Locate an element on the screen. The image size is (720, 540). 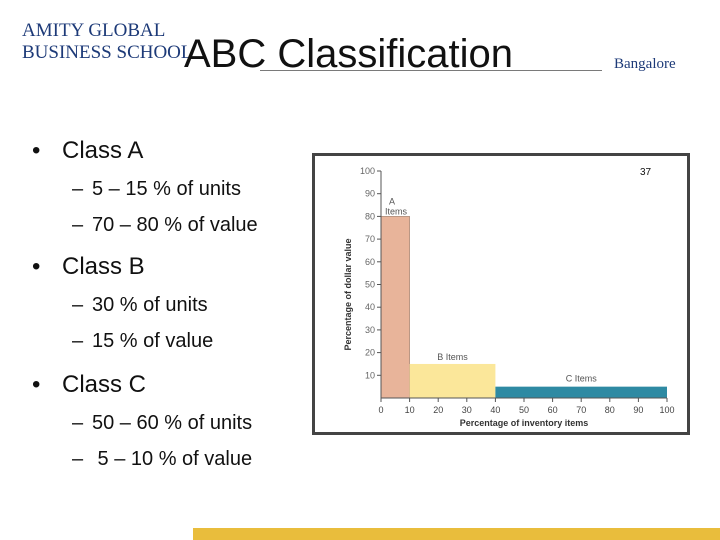
x-tick-label: 40 is located at coordinates (495, 410).